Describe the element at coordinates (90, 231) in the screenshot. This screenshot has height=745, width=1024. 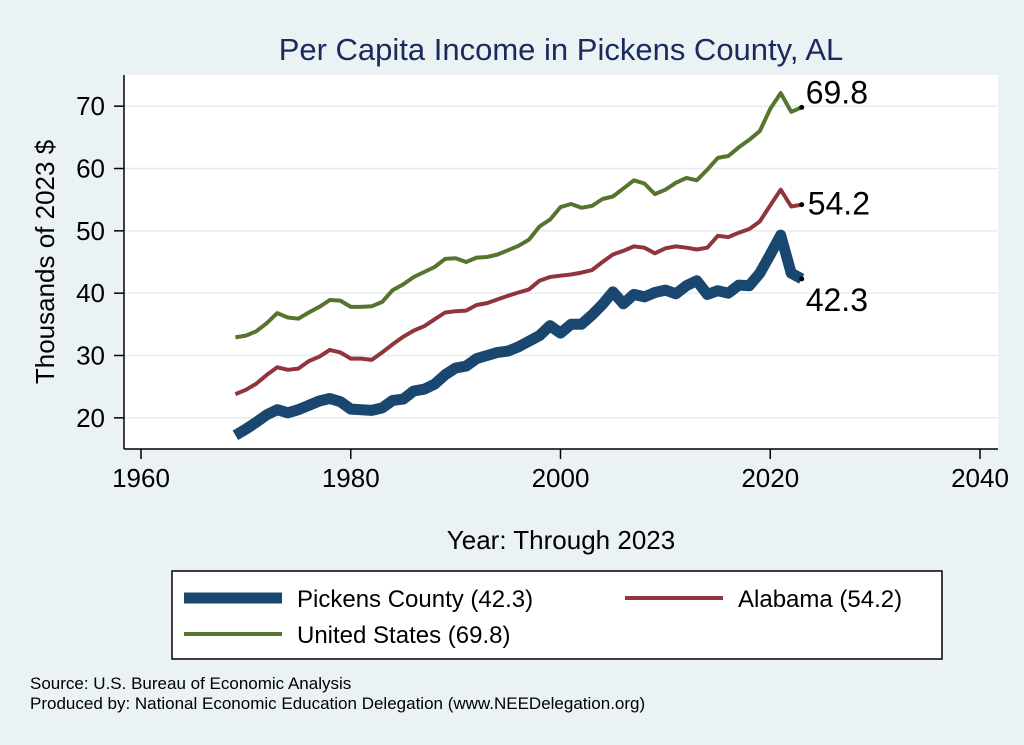
I see `y-tick-label: 50` at that location.